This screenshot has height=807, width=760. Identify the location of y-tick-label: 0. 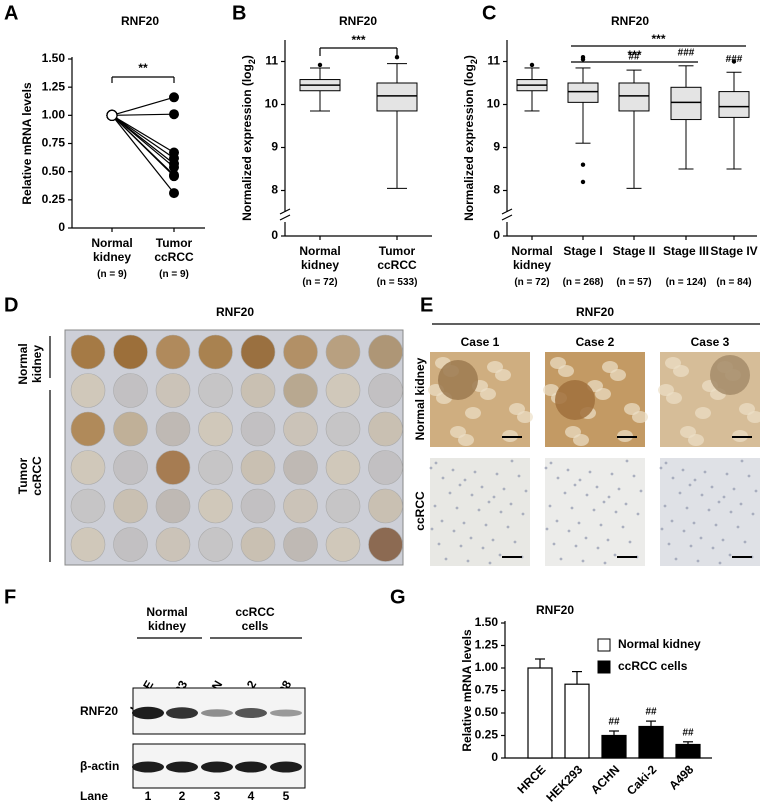
(494, 757).